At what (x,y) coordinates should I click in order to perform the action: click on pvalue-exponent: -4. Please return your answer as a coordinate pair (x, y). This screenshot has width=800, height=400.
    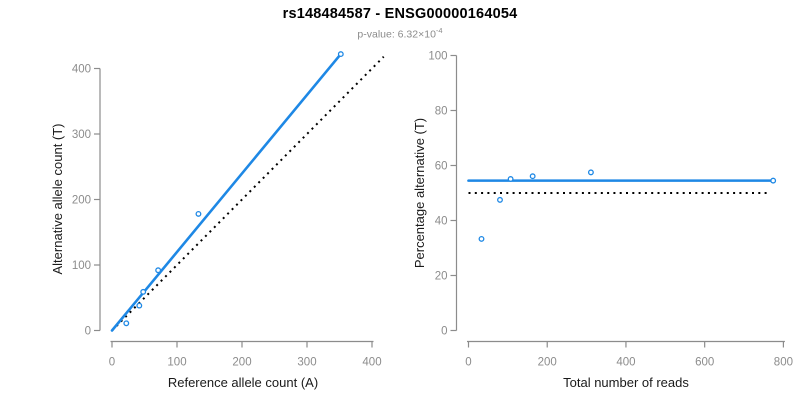
    Looking at the image, I should click on (439, 30).